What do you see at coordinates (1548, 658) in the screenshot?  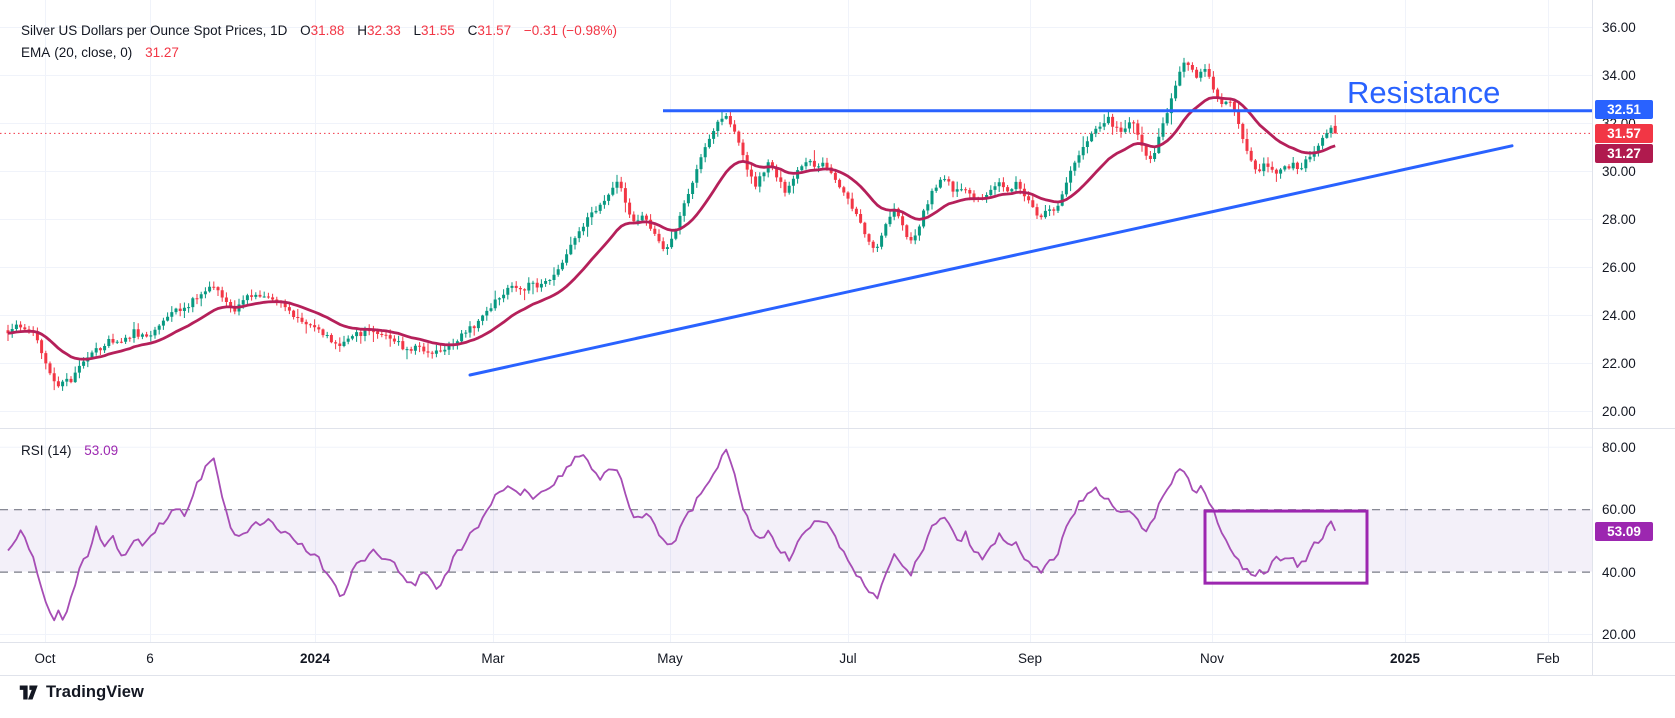 I see `time-tick-label: Feb` at bounding box center [1548, 658].